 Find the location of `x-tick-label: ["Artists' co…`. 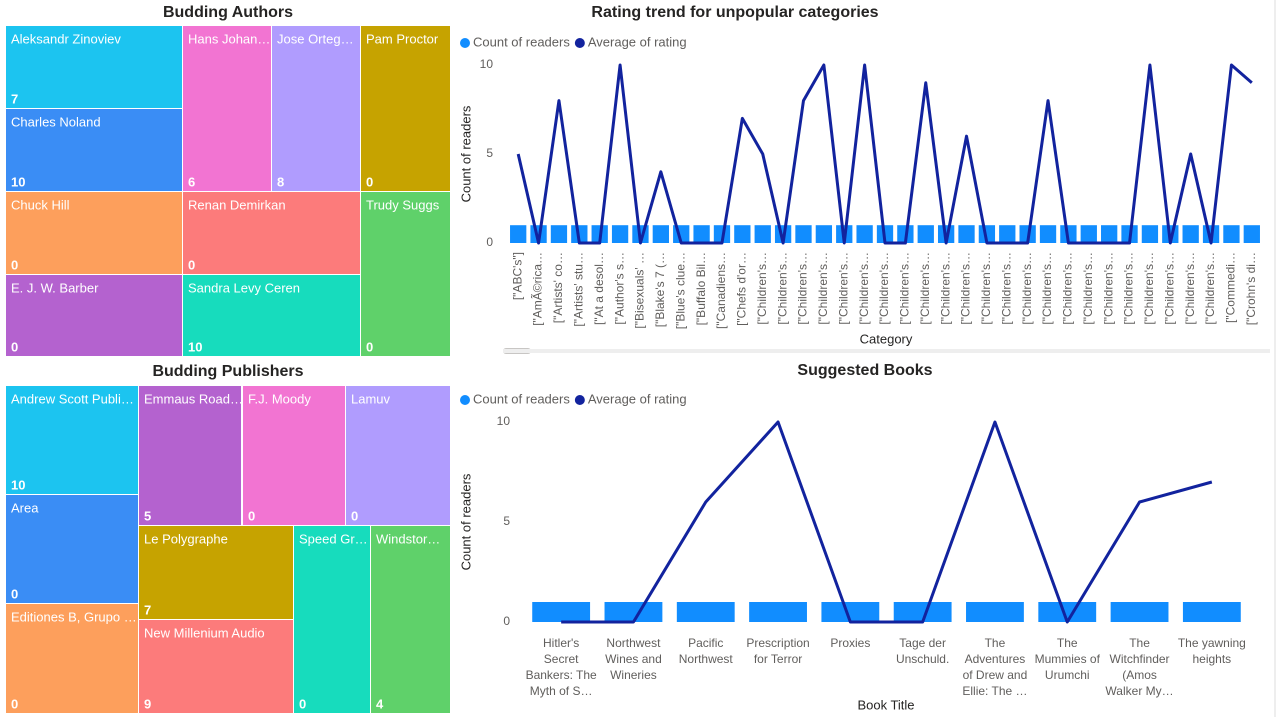

x-tick-label: ["Artists' co… is located at coordinates (558, 287).